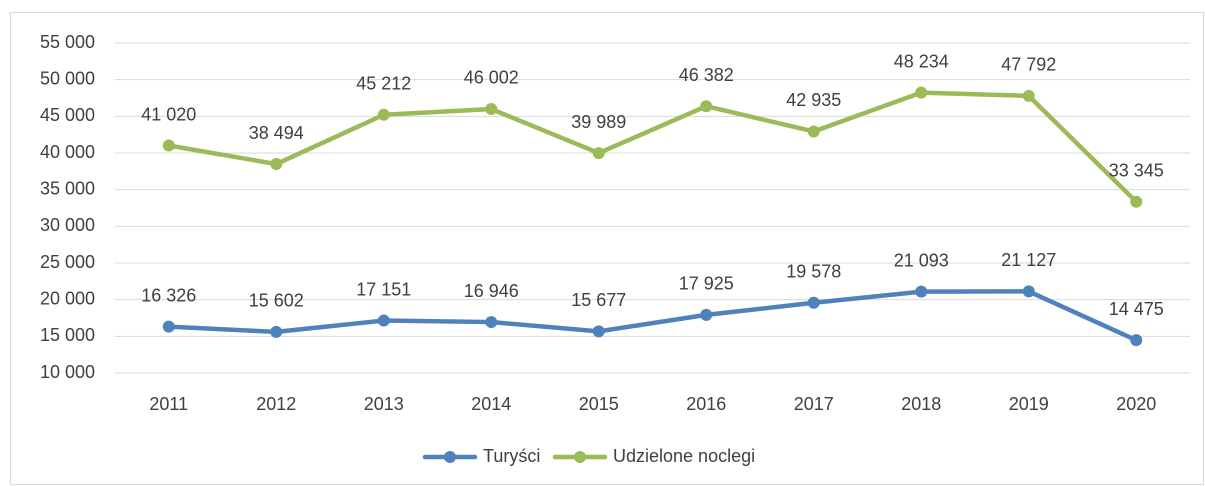  Describe the element at coordinates (684, 456) in the screenshot. I see `legend-label: Udzielone noclegi` at that location.